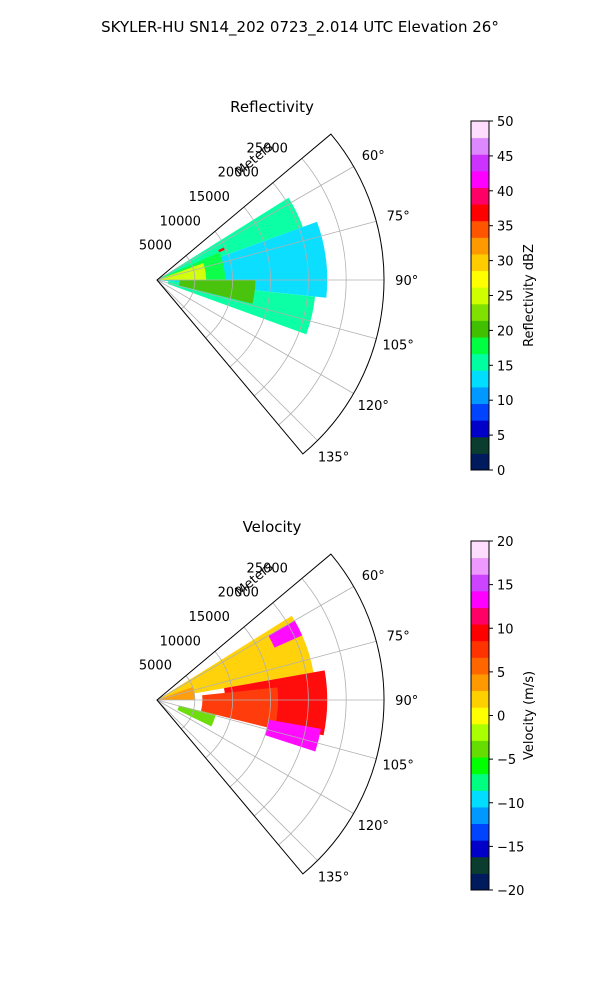 The width and height of the screenshot is (600, 1000). I want to click on colorbar-tick-label: 45, so click(505, 157).